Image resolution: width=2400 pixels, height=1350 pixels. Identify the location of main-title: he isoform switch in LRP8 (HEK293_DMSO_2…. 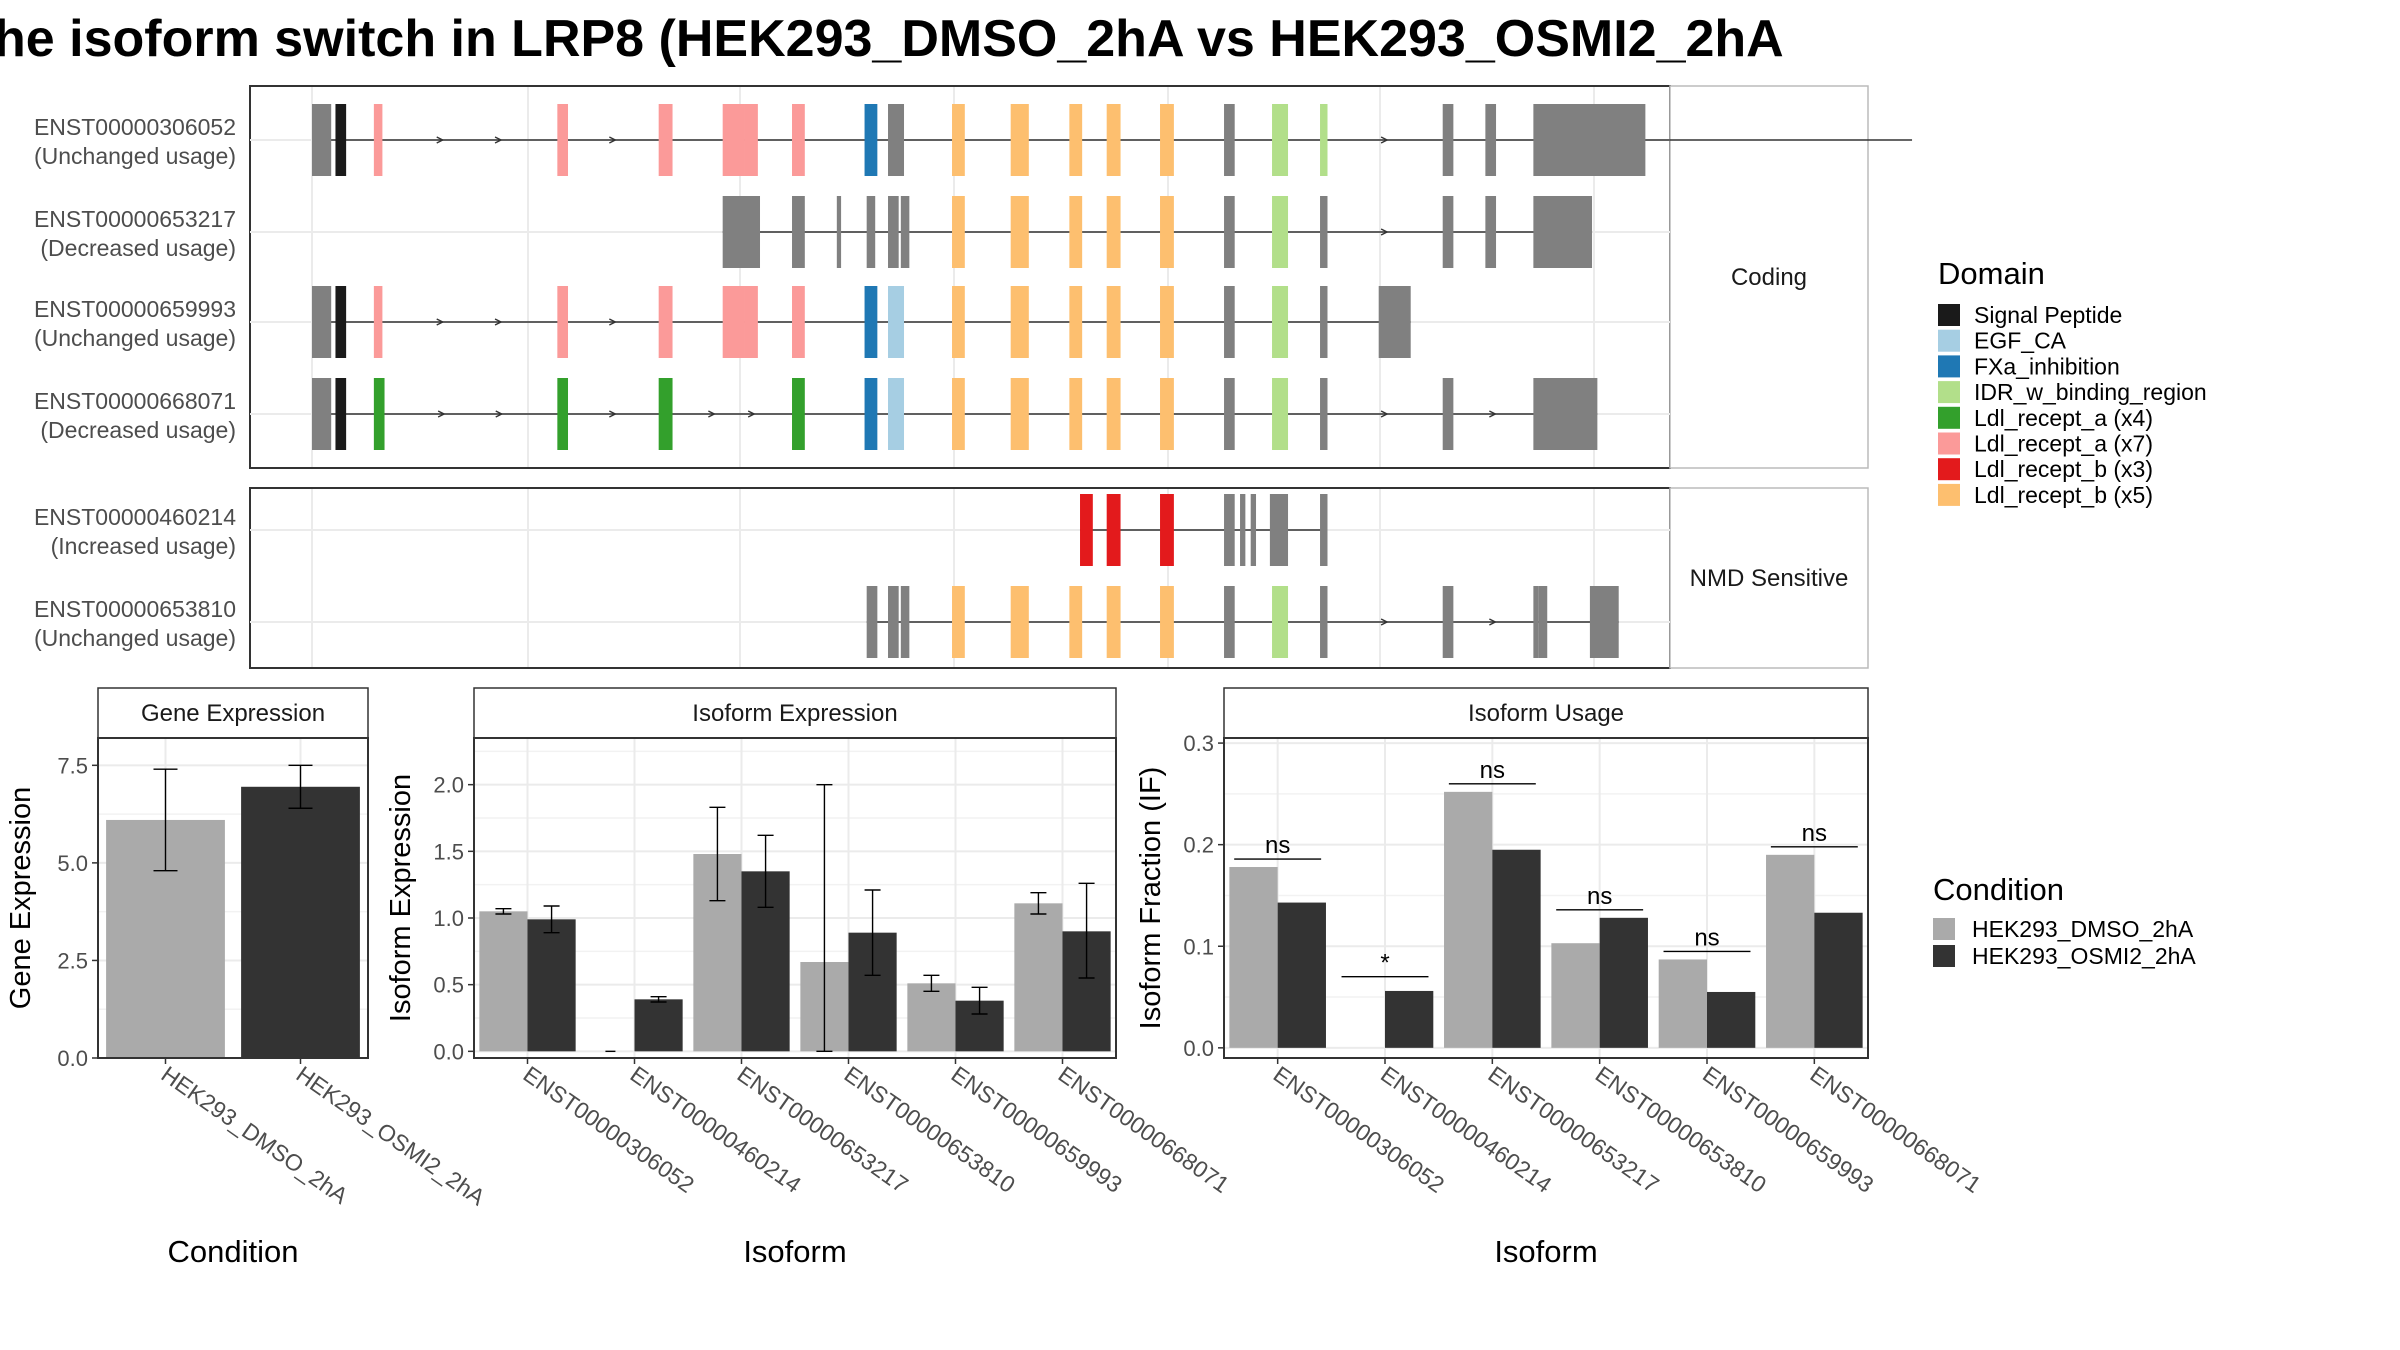
(892, 39).